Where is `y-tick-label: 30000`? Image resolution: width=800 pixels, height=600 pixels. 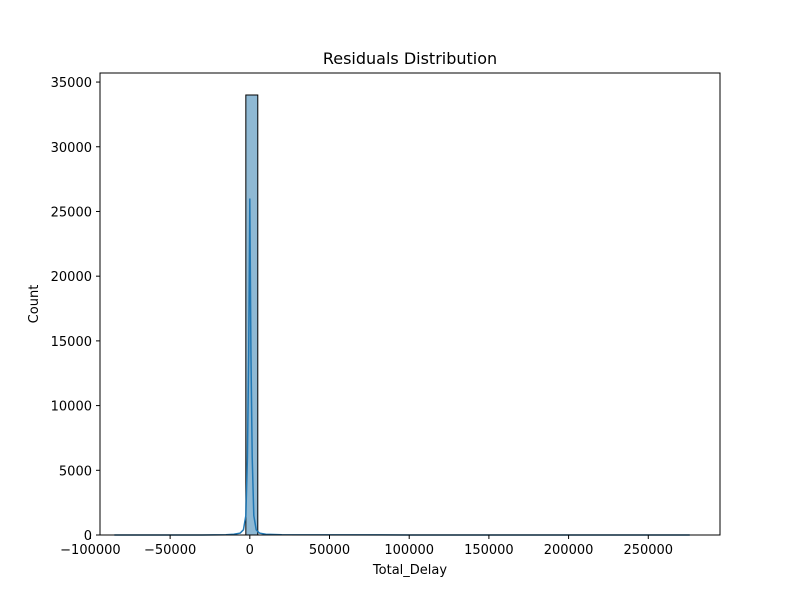
y-tick-label: 30000 is located at coordinates (71, 148).